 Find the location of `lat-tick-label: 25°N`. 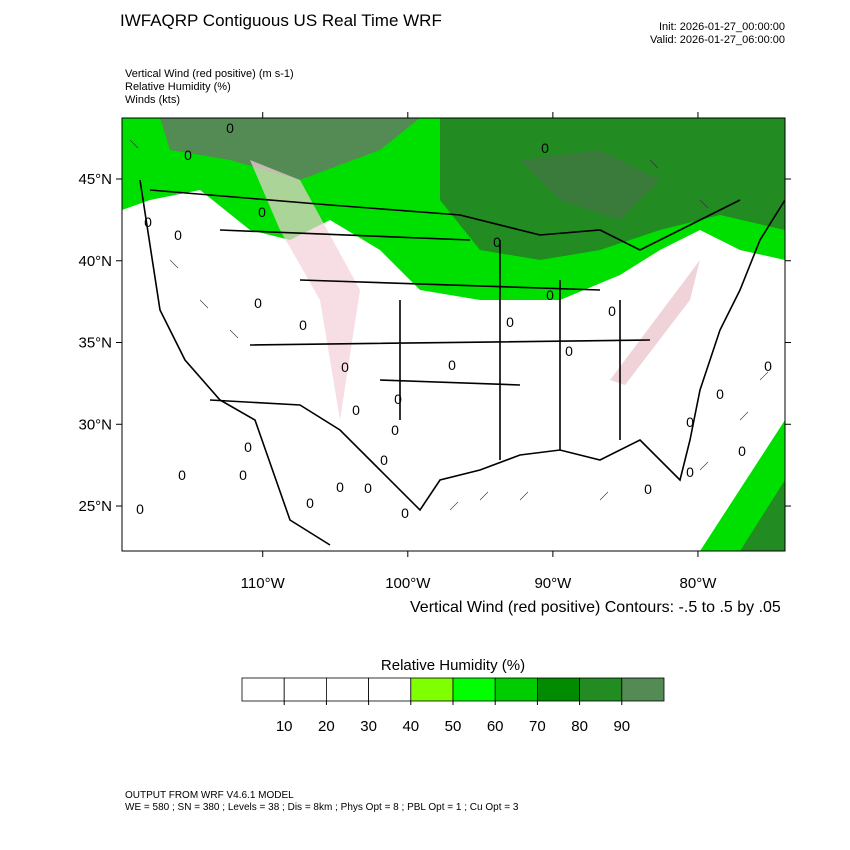

lat-tick-label: 25°N is located at coordinates (95, 506).